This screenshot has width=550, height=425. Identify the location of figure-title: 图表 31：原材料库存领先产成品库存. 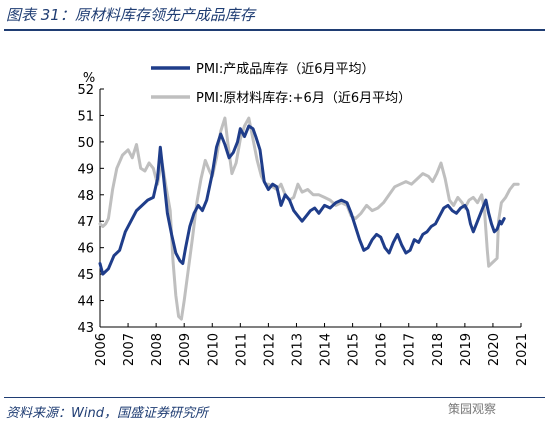
(130, 15).